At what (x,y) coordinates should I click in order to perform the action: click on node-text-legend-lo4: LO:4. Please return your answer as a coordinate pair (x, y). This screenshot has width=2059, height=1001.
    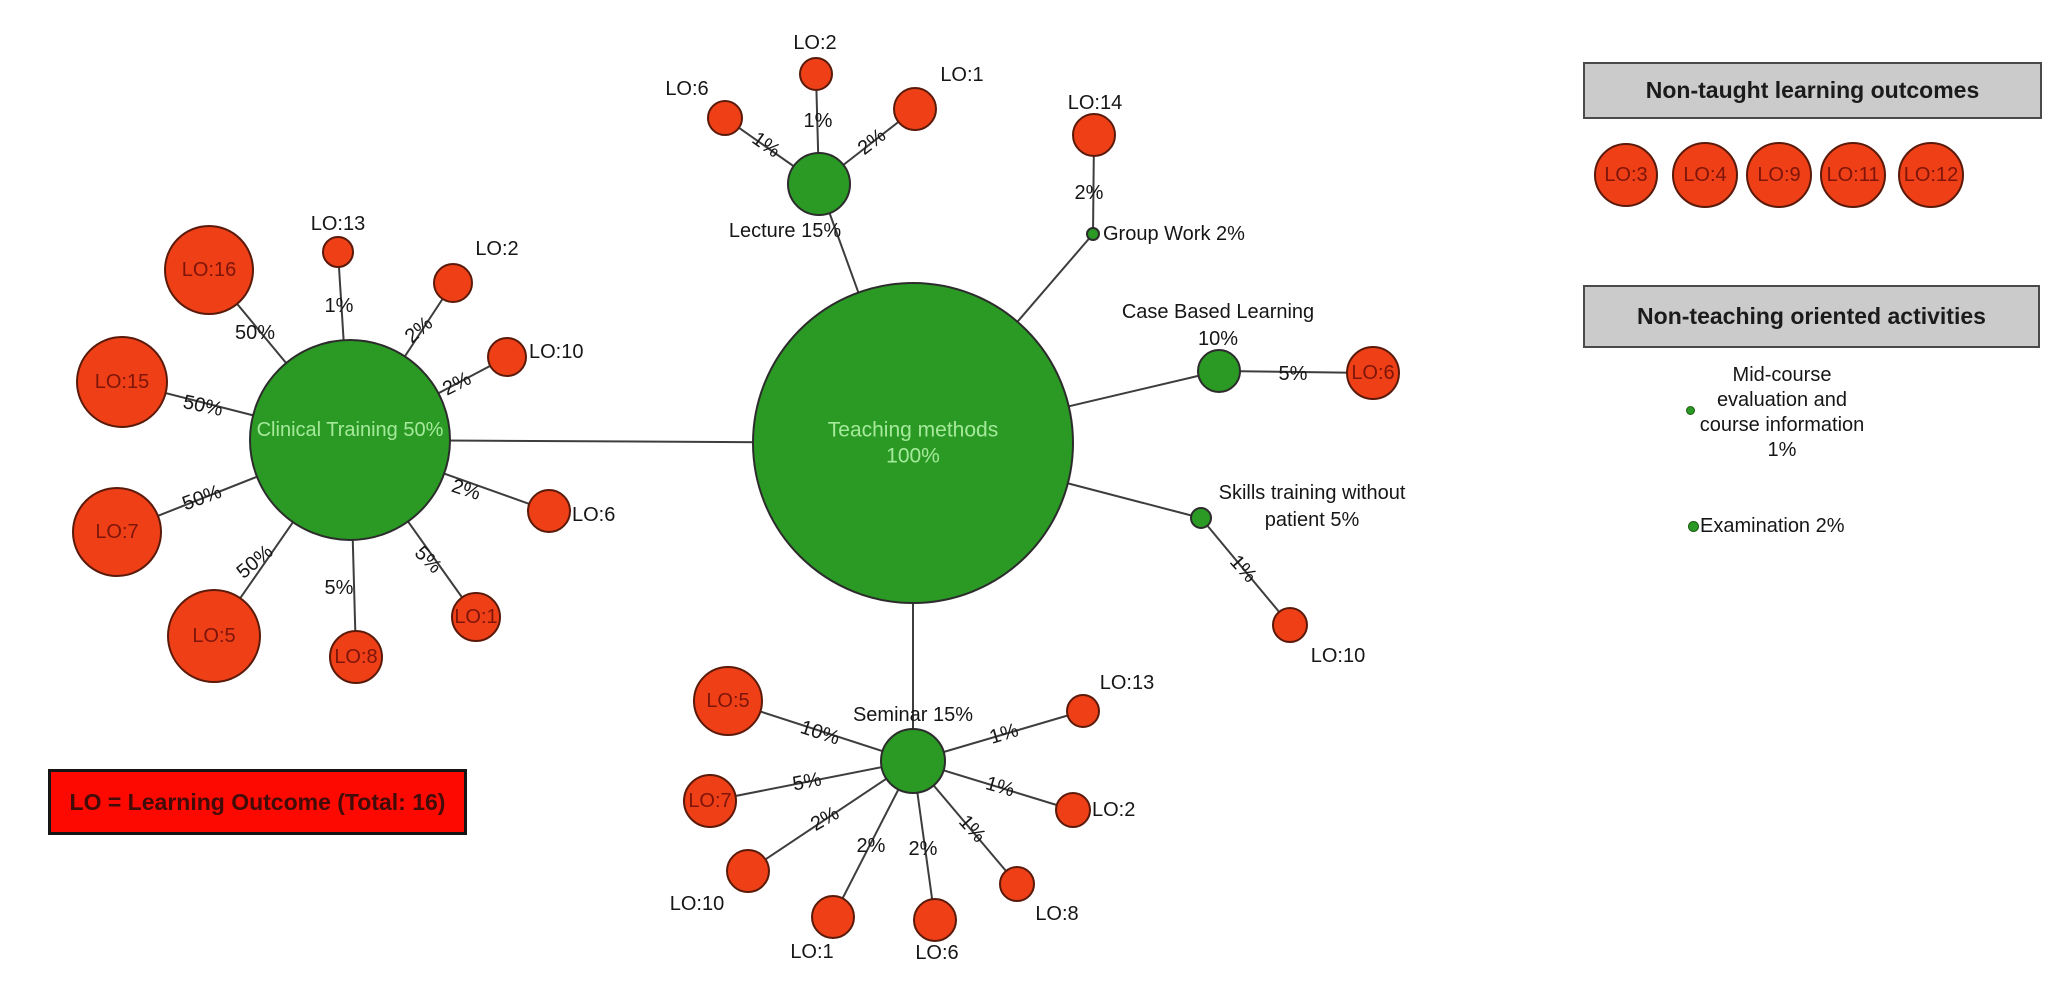
    Looking at the image, I should click on (1704, 175).